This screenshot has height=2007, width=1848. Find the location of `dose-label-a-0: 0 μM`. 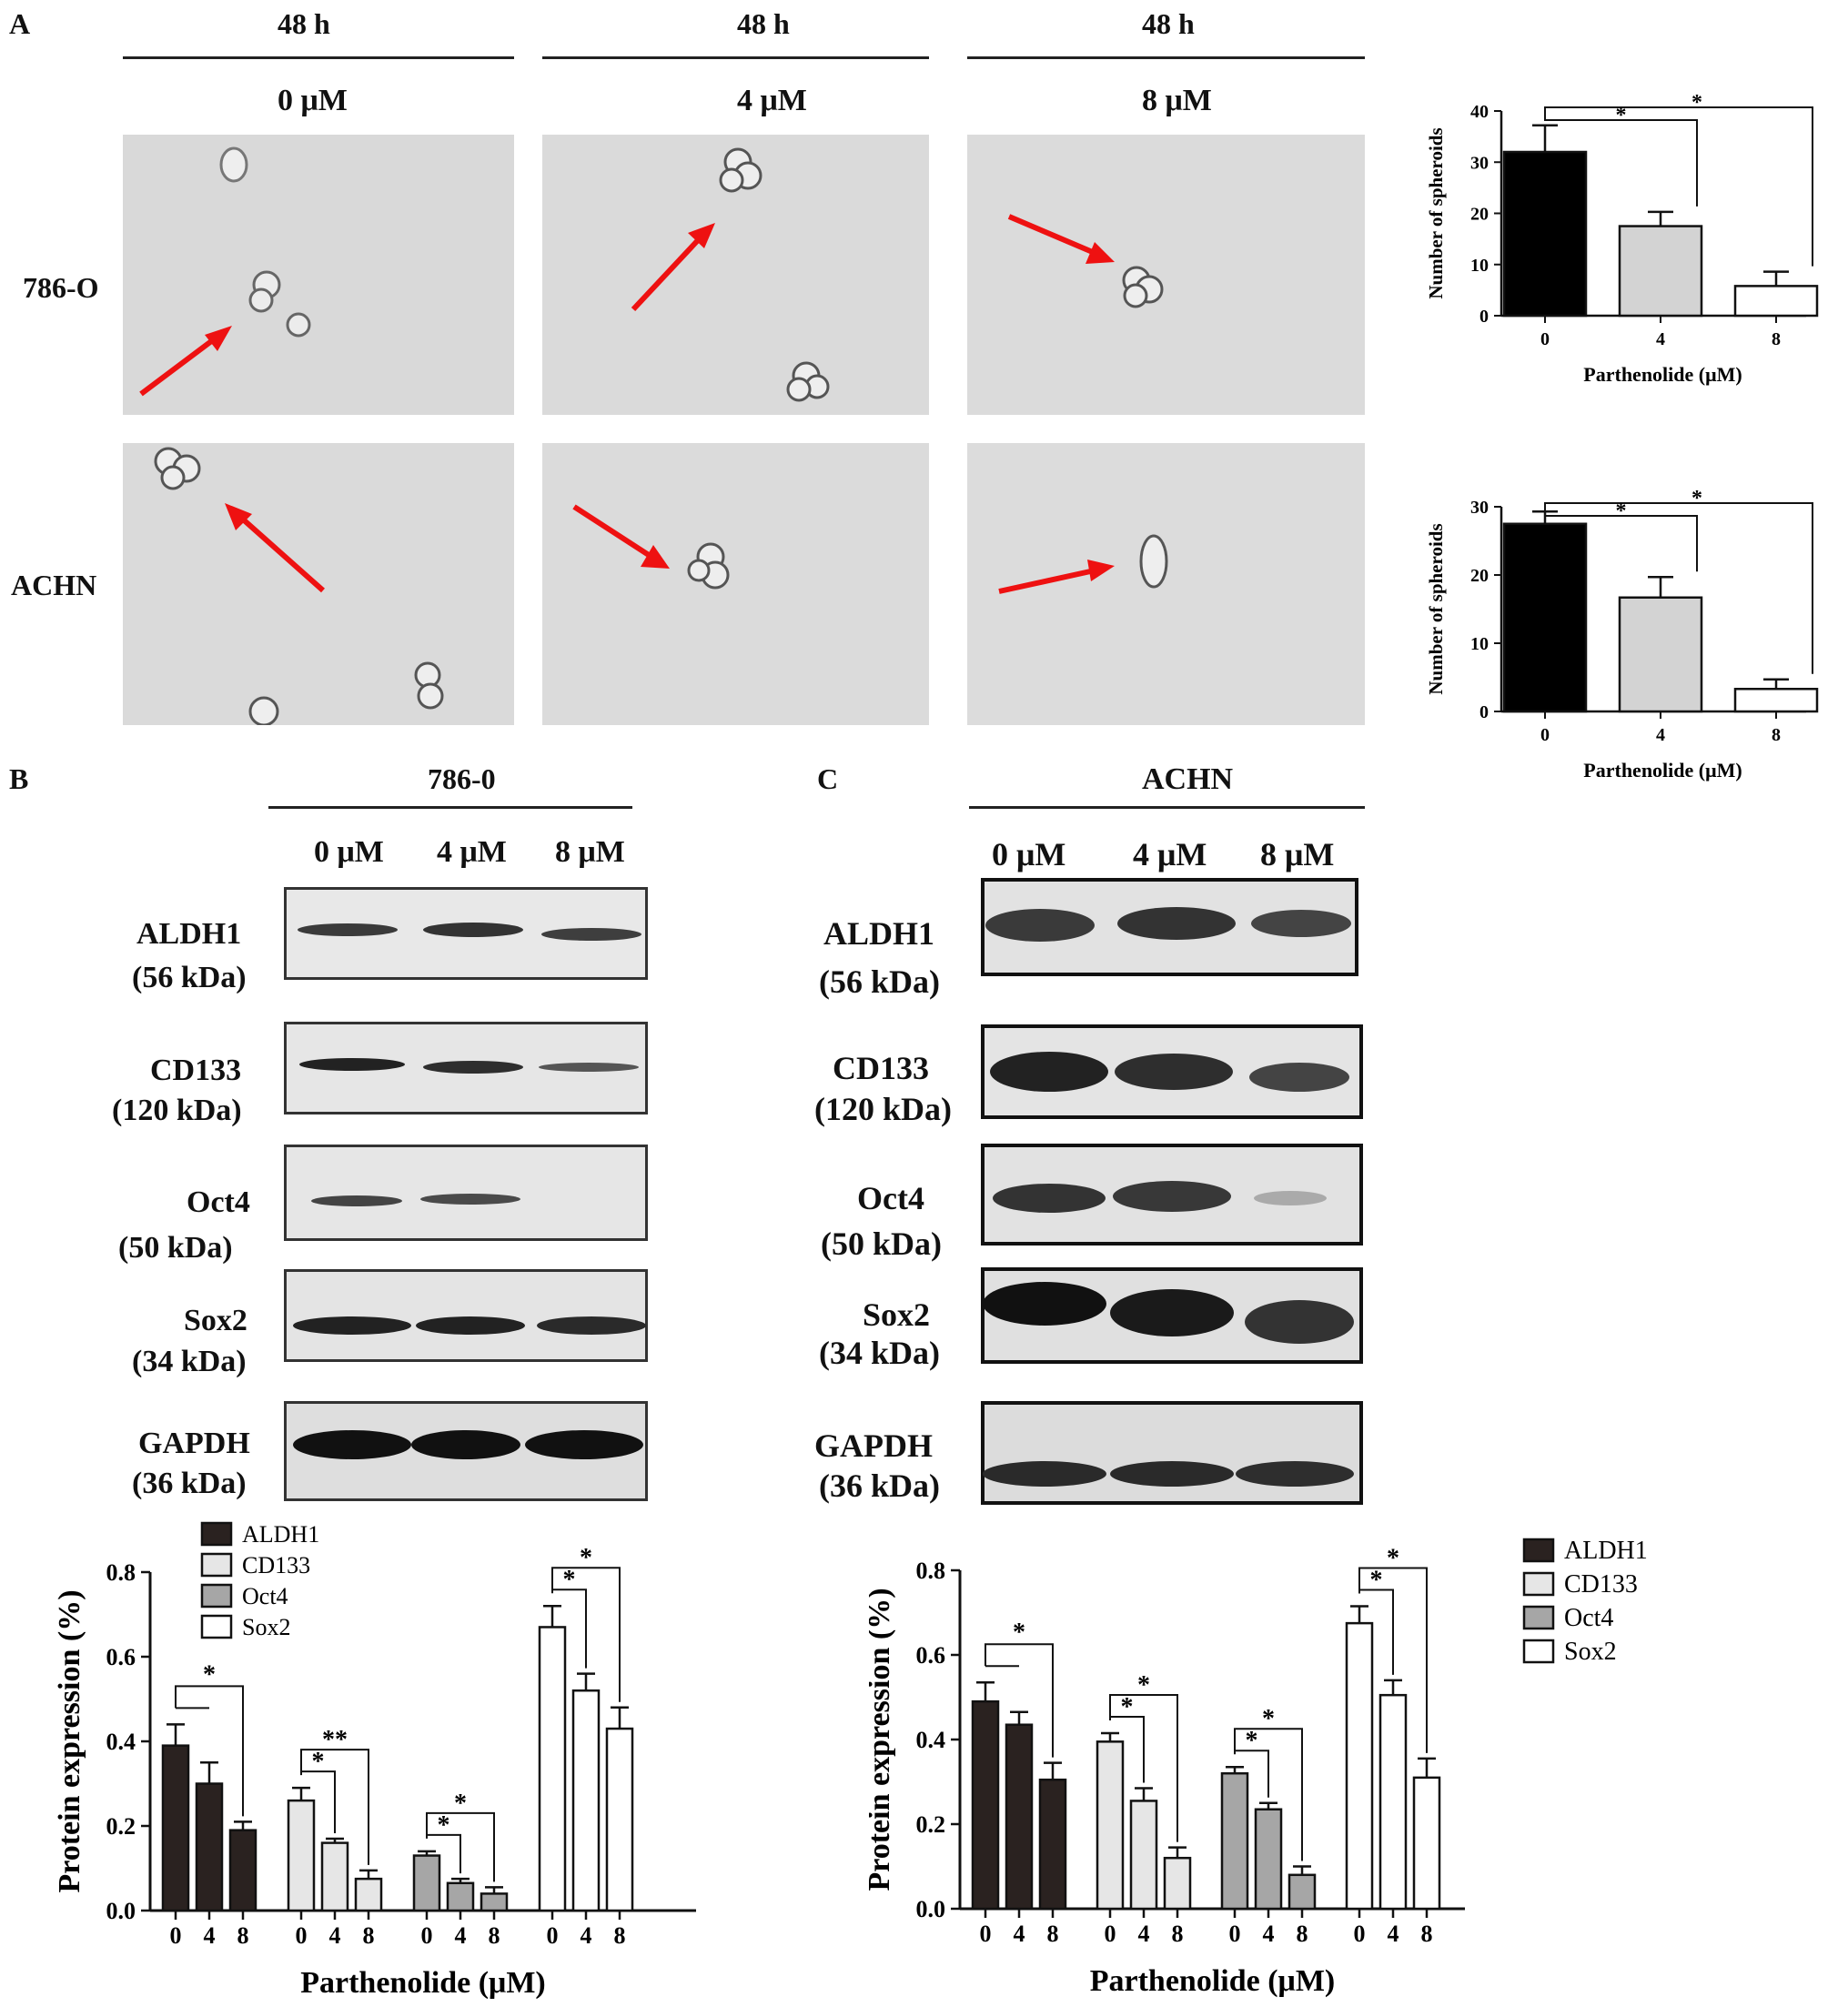

dose-label-a-0: 0 μM is located at coordinates (313, 100).